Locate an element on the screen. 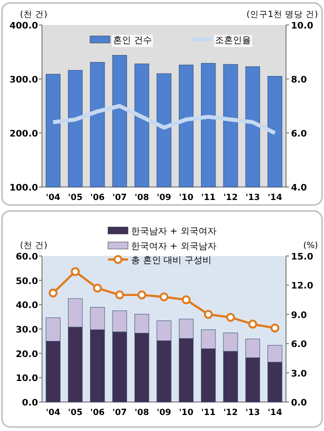 The image size is (324, 431). legend-label: 한국남자 + 외국여자 is located at coordinates (173, 232).